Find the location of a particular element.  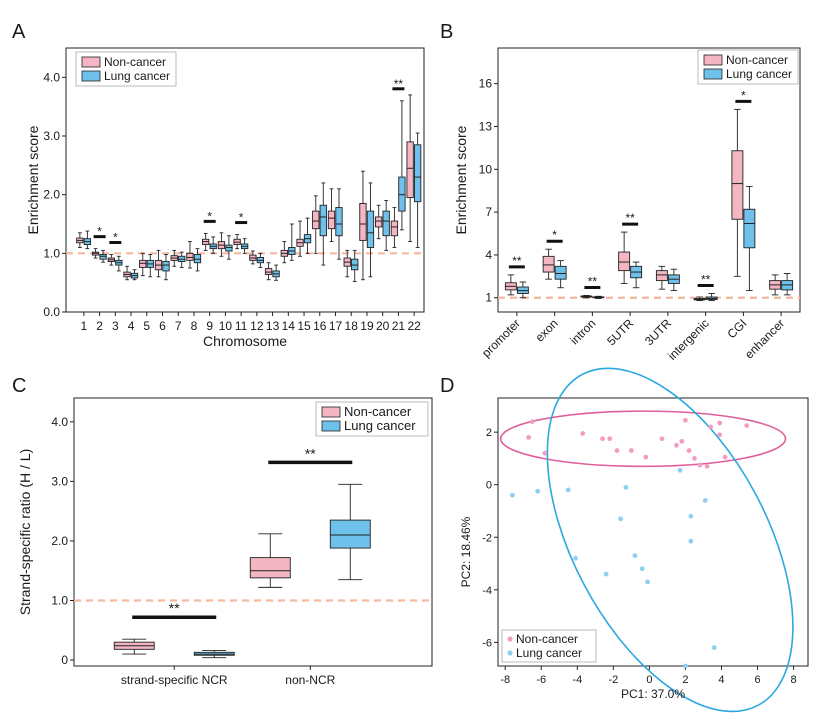

panel-a-xtick-label: 3 is located at coordinates (115, 326).